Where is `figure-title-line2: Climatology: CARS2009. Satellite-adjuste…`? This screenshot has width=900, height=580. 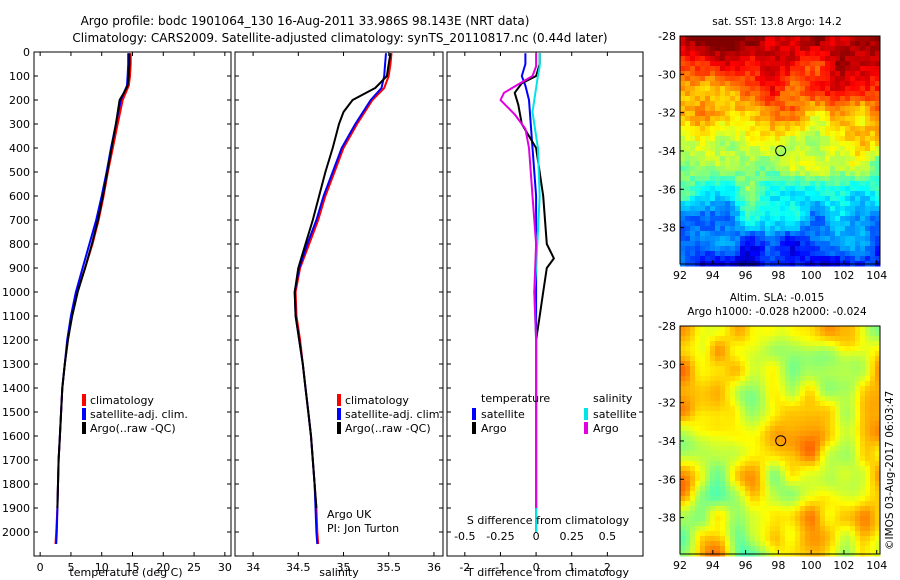
figure-title-line2: Climatology: CARS2009. Satellite-adjuste… is located at coordinates (339, 38).